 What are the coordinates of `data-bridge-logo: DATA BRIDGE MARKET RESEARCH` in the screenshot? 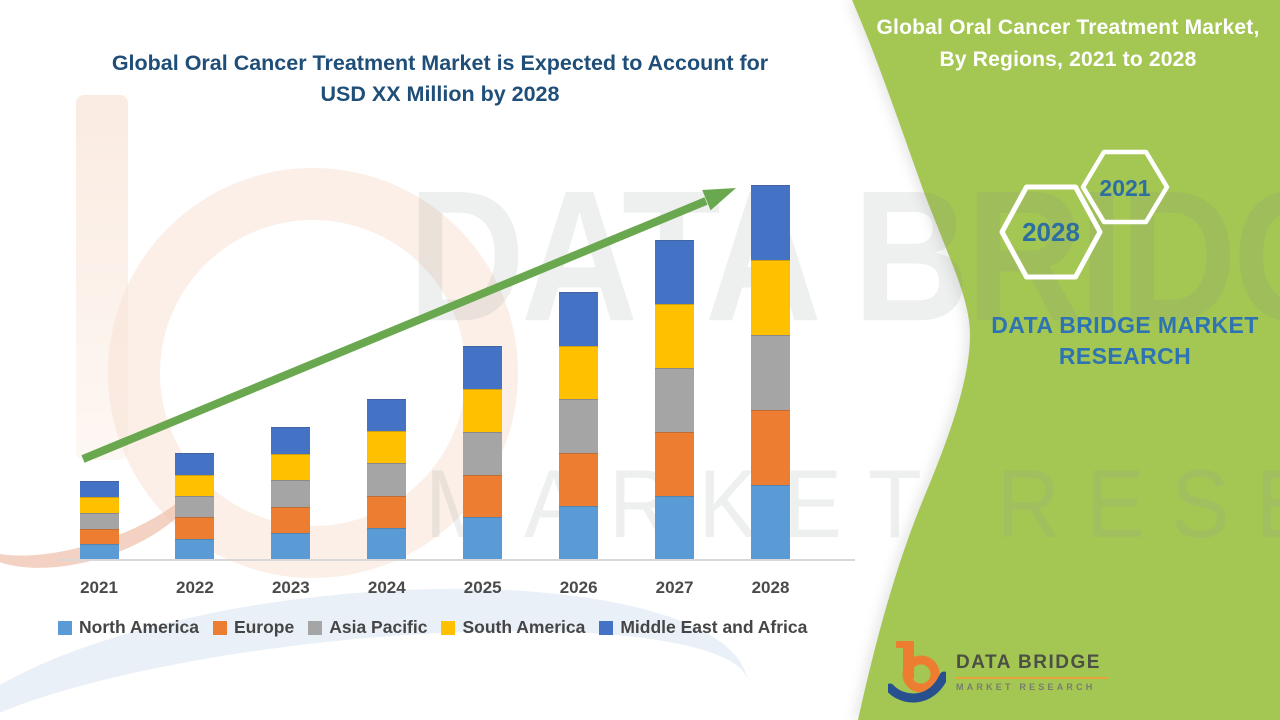 It's located at (1008, 672).